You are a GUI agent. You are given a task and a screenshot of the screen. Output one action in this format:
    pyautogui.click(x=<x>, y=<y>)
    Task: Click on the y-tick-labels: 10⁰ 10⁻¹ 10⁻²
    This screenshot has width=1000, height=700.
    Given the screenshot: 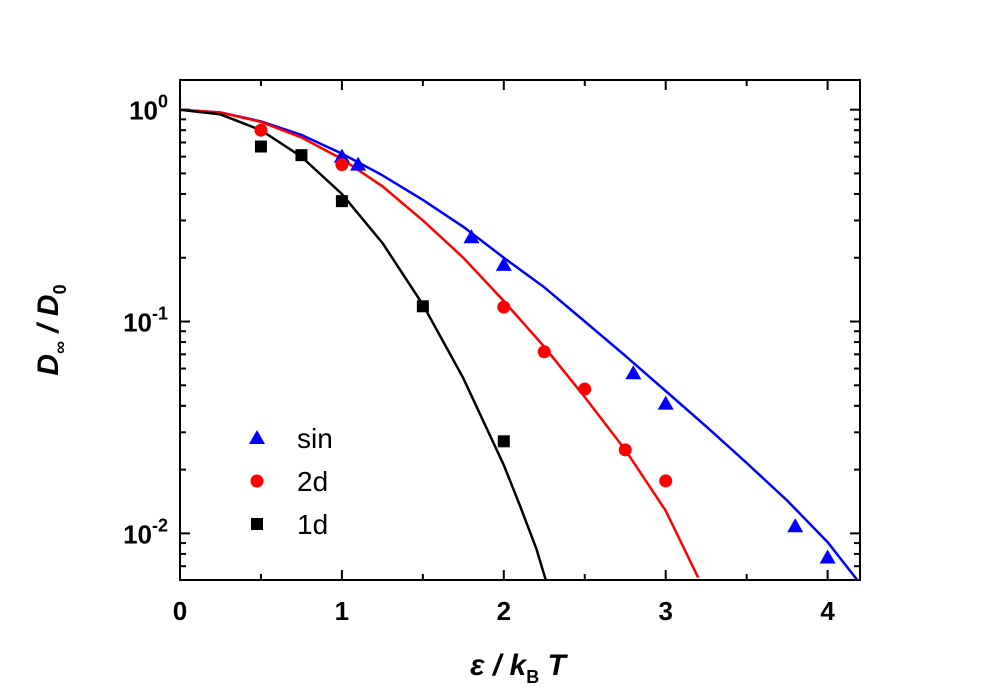 What is the action you would take?
    pyautogui.click(x=145, y=321)
    